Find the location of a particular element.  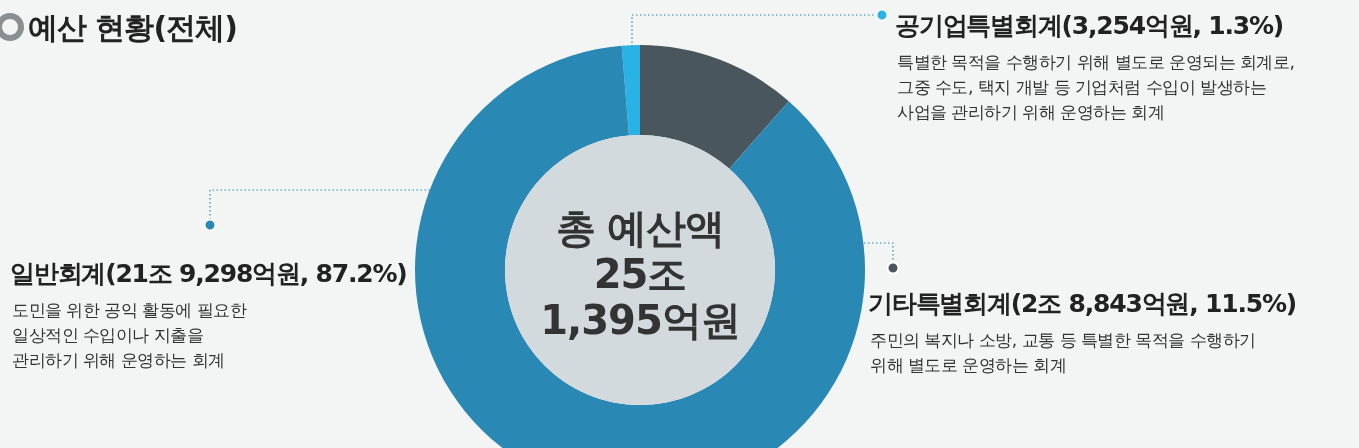

legend-label: 일반회계(21조 9,298억원, 87.2%) is located at coordinates (208, 273).